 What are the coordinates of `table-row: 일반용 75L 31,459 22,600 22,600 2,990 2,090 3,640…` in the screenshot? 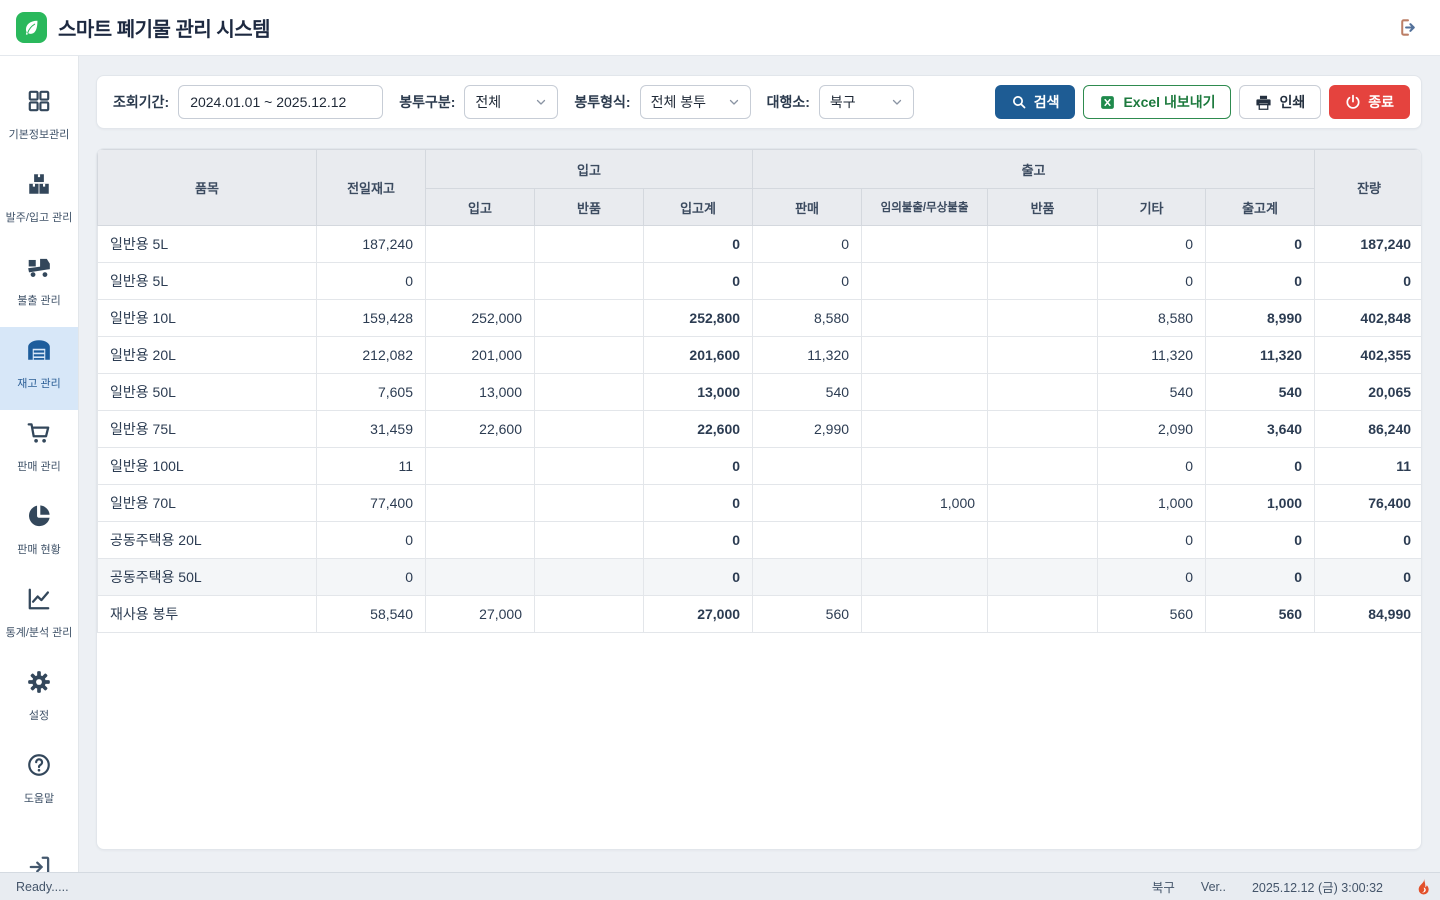 It's located at (759, 429).